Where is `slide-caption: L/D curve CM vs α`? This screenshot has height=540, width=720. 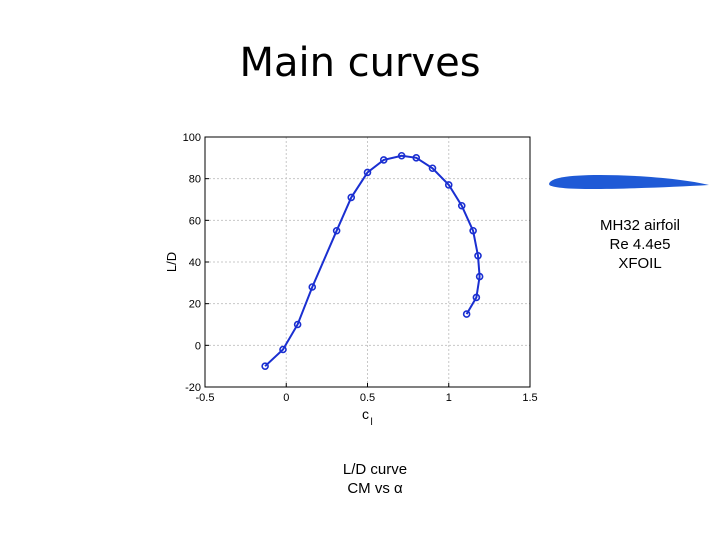
slide-caption: L/D curve CM vs α is located at coordinates (375, 479).